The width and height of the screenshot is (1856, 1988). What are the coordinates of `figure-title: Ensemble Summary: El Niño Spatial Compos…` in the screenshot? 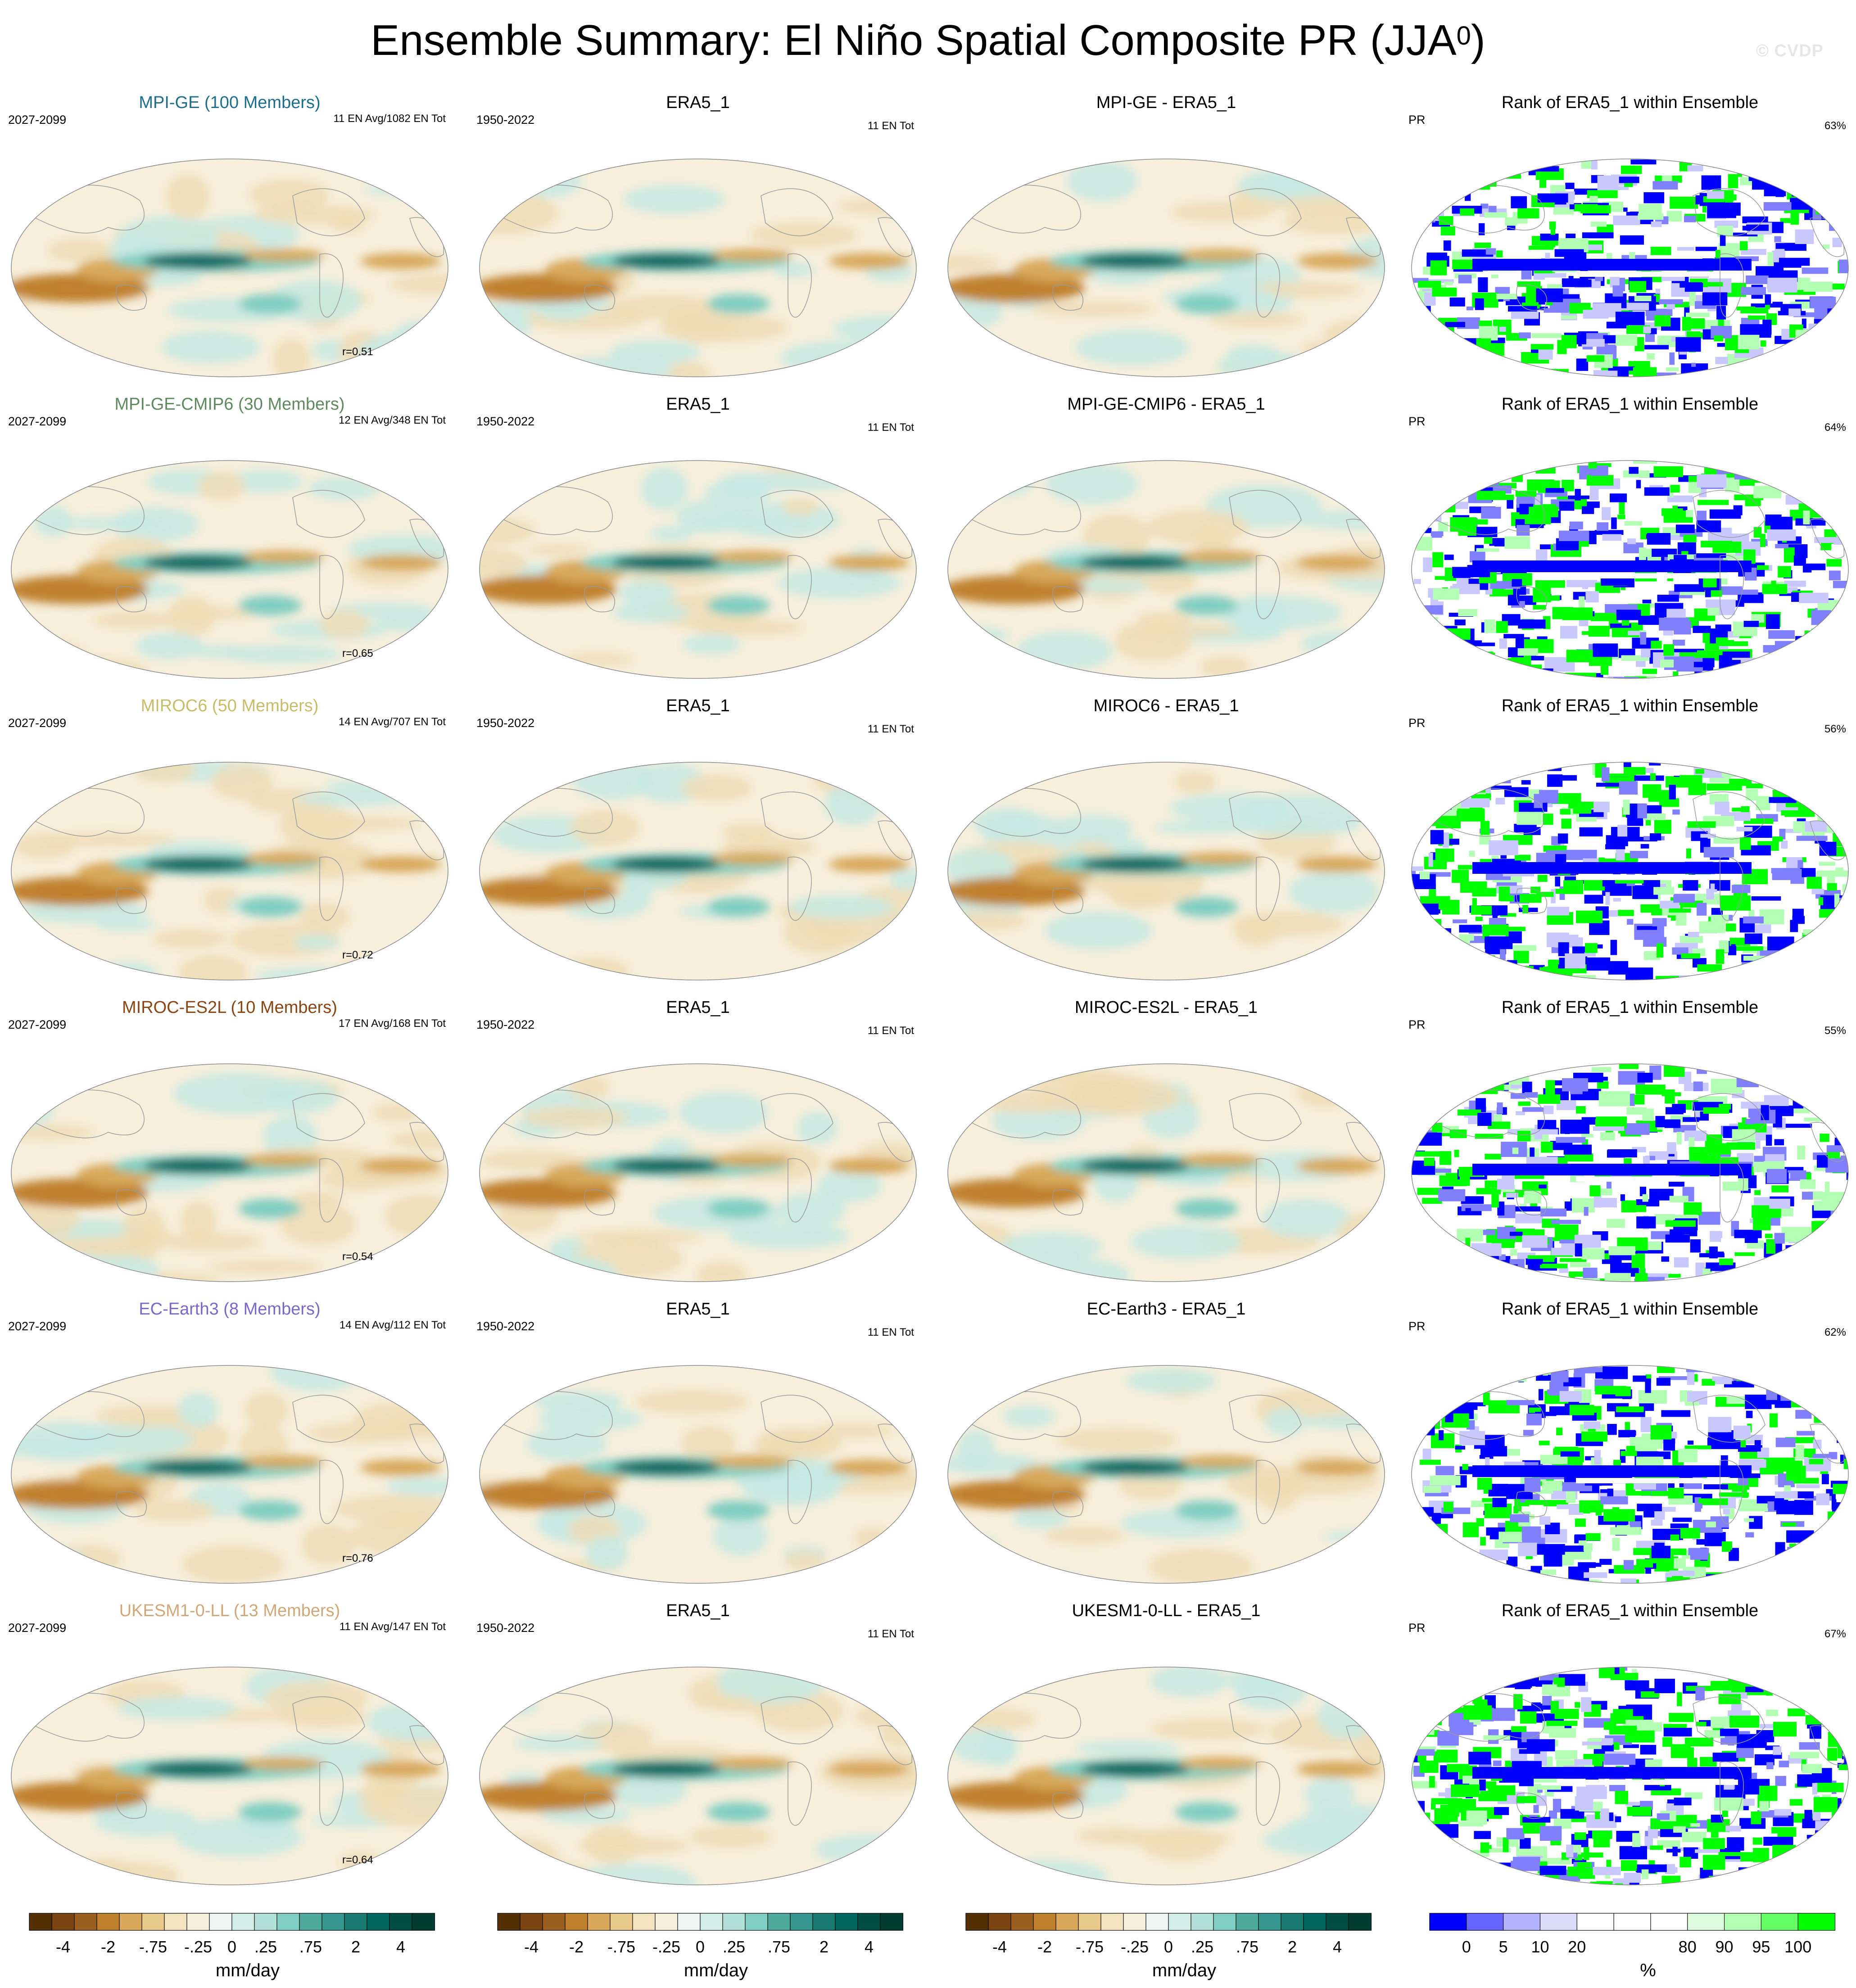 It's located at (928, 41).